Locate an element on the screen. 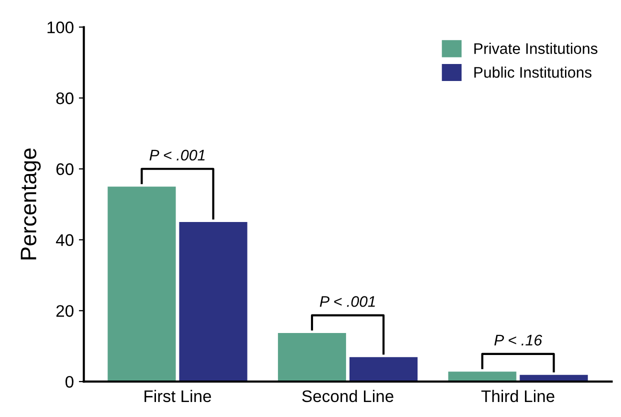  y-tick-label: 60 is located at coordinates (65, 169).